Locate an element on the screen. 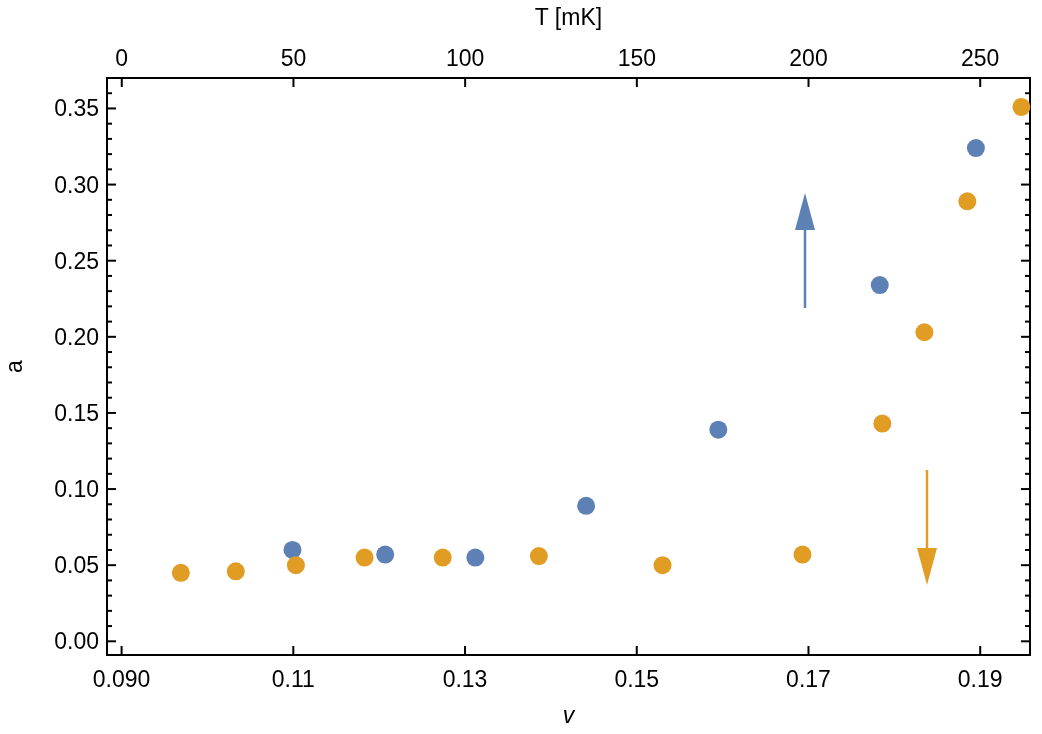 The height and width of the screenshot is (734, 1042). x-tick-label: 0.13 is located at coordinates (465, 679).